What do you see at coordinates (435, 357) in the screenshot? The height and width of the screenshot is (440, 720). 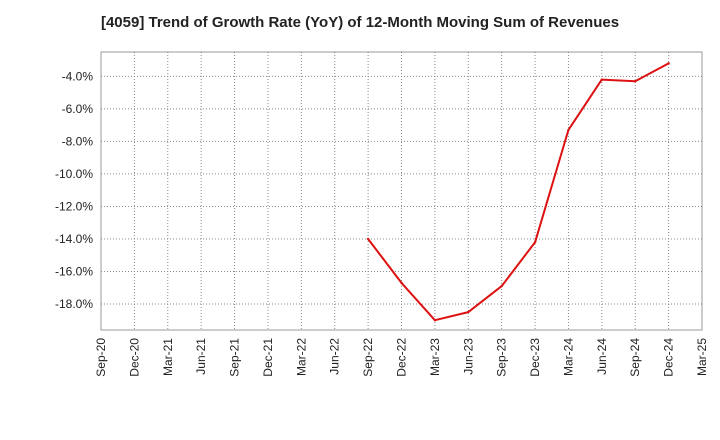 I see `x-tick-label: Mar-23` at bounding box center [435, 357].